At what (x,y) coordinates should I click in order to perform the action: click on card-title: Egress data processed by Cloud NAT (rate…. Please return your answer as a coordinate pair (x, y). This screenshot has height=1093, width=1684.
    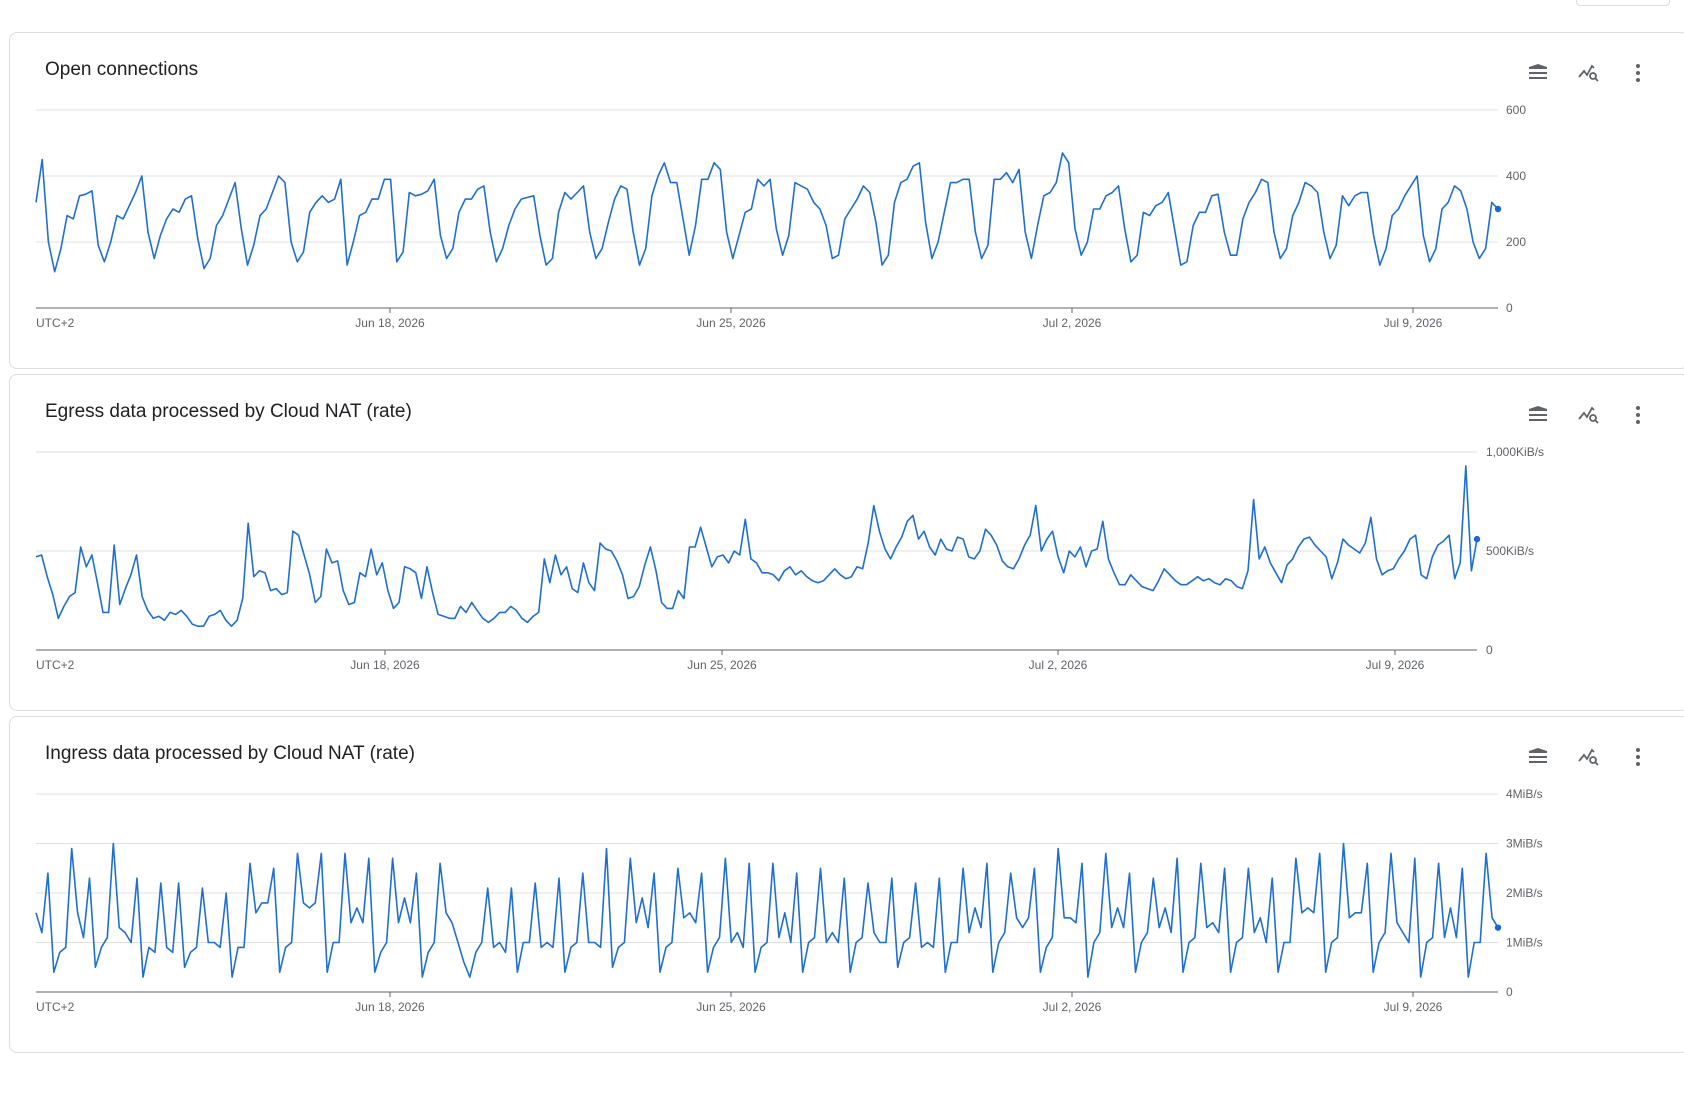
    Looking at the image, I should click on (228, 411).